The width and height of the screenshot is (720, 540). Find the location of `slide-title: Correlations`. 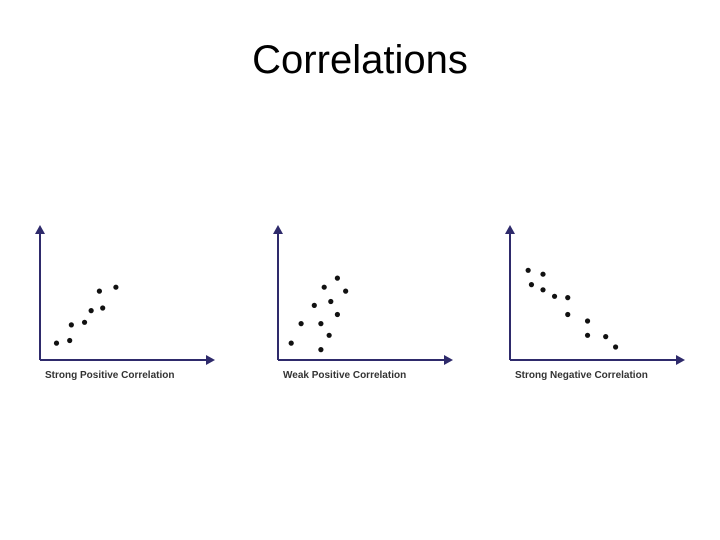

slide-title: Correlations is located at coordinates (360, 60).